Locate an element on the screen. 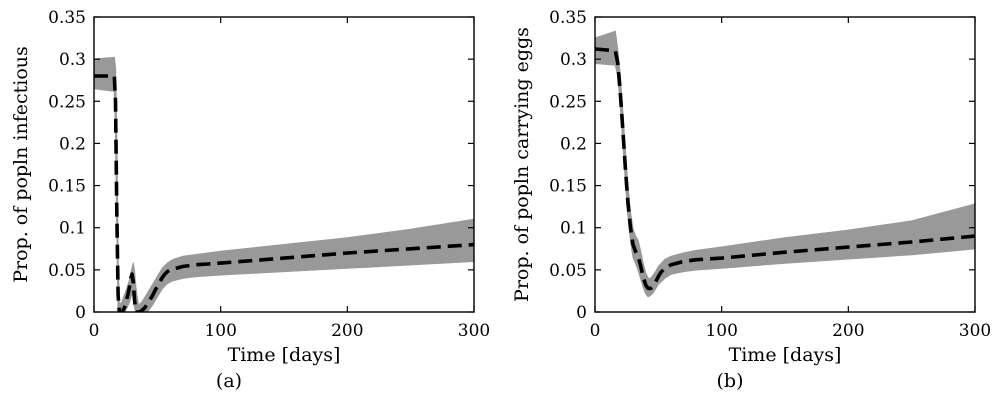 The width and height of the screenshot is (1000, 407). y-axis-label-b: Prop. of popln carrying eggs is located at coordinates (522, 164).